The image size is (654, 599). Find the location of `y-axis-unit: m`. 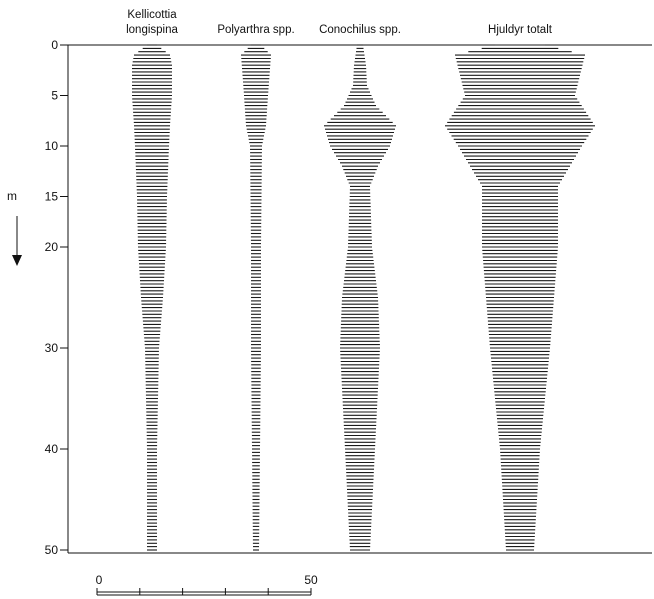

y-axis-unit: m is located at coordinates (14, 227).